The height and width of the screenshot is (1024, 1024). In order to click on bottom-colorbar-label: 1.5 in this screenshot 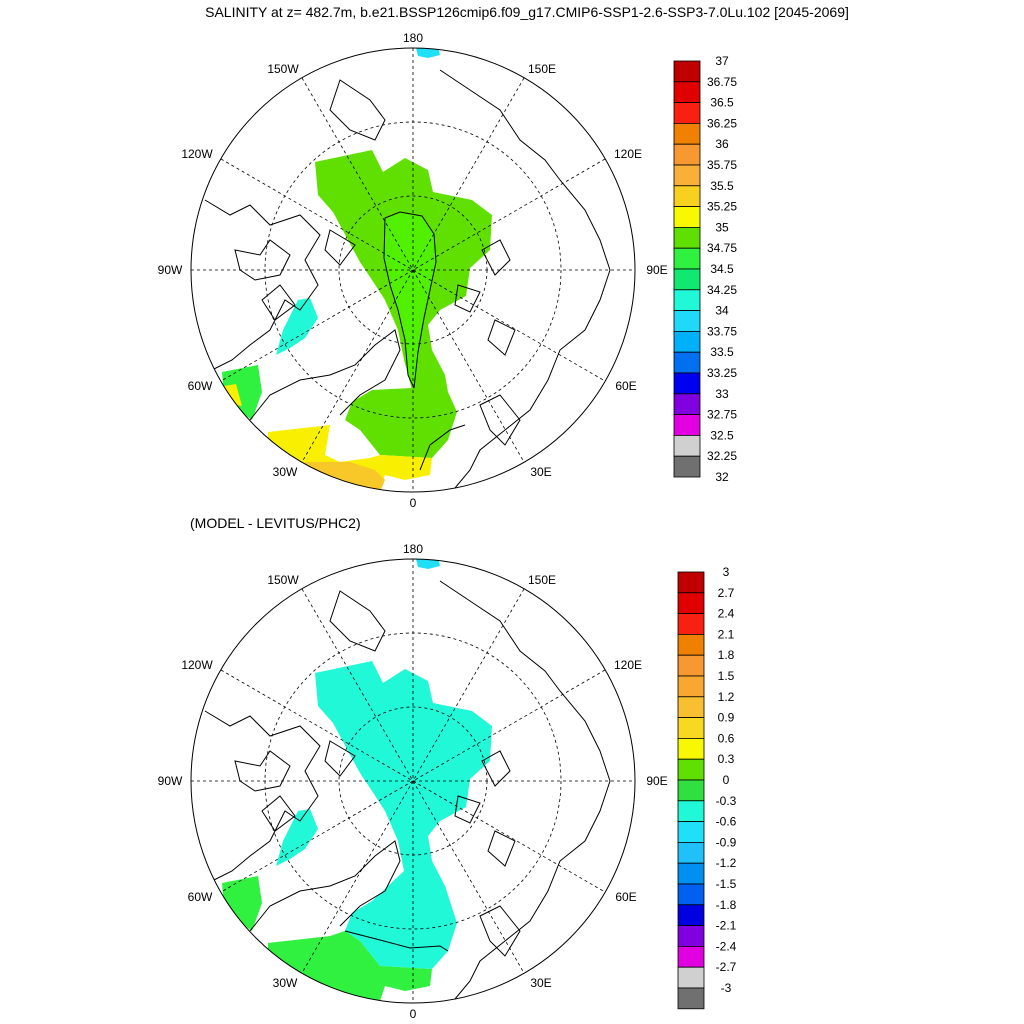, I will do `click(726, 676)`.